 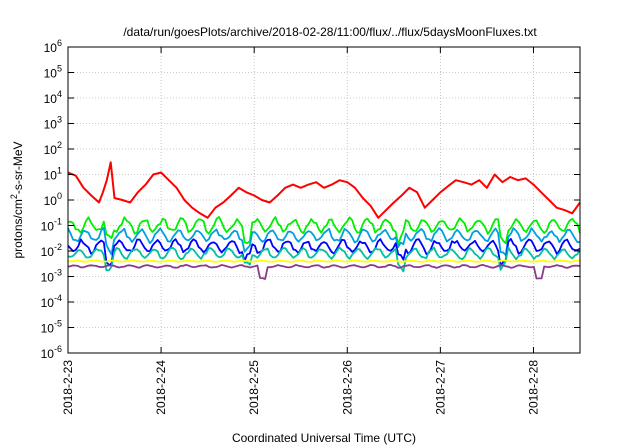 I want to click on y-tick-label: 10⁻¹, so click(x=51, y=225).